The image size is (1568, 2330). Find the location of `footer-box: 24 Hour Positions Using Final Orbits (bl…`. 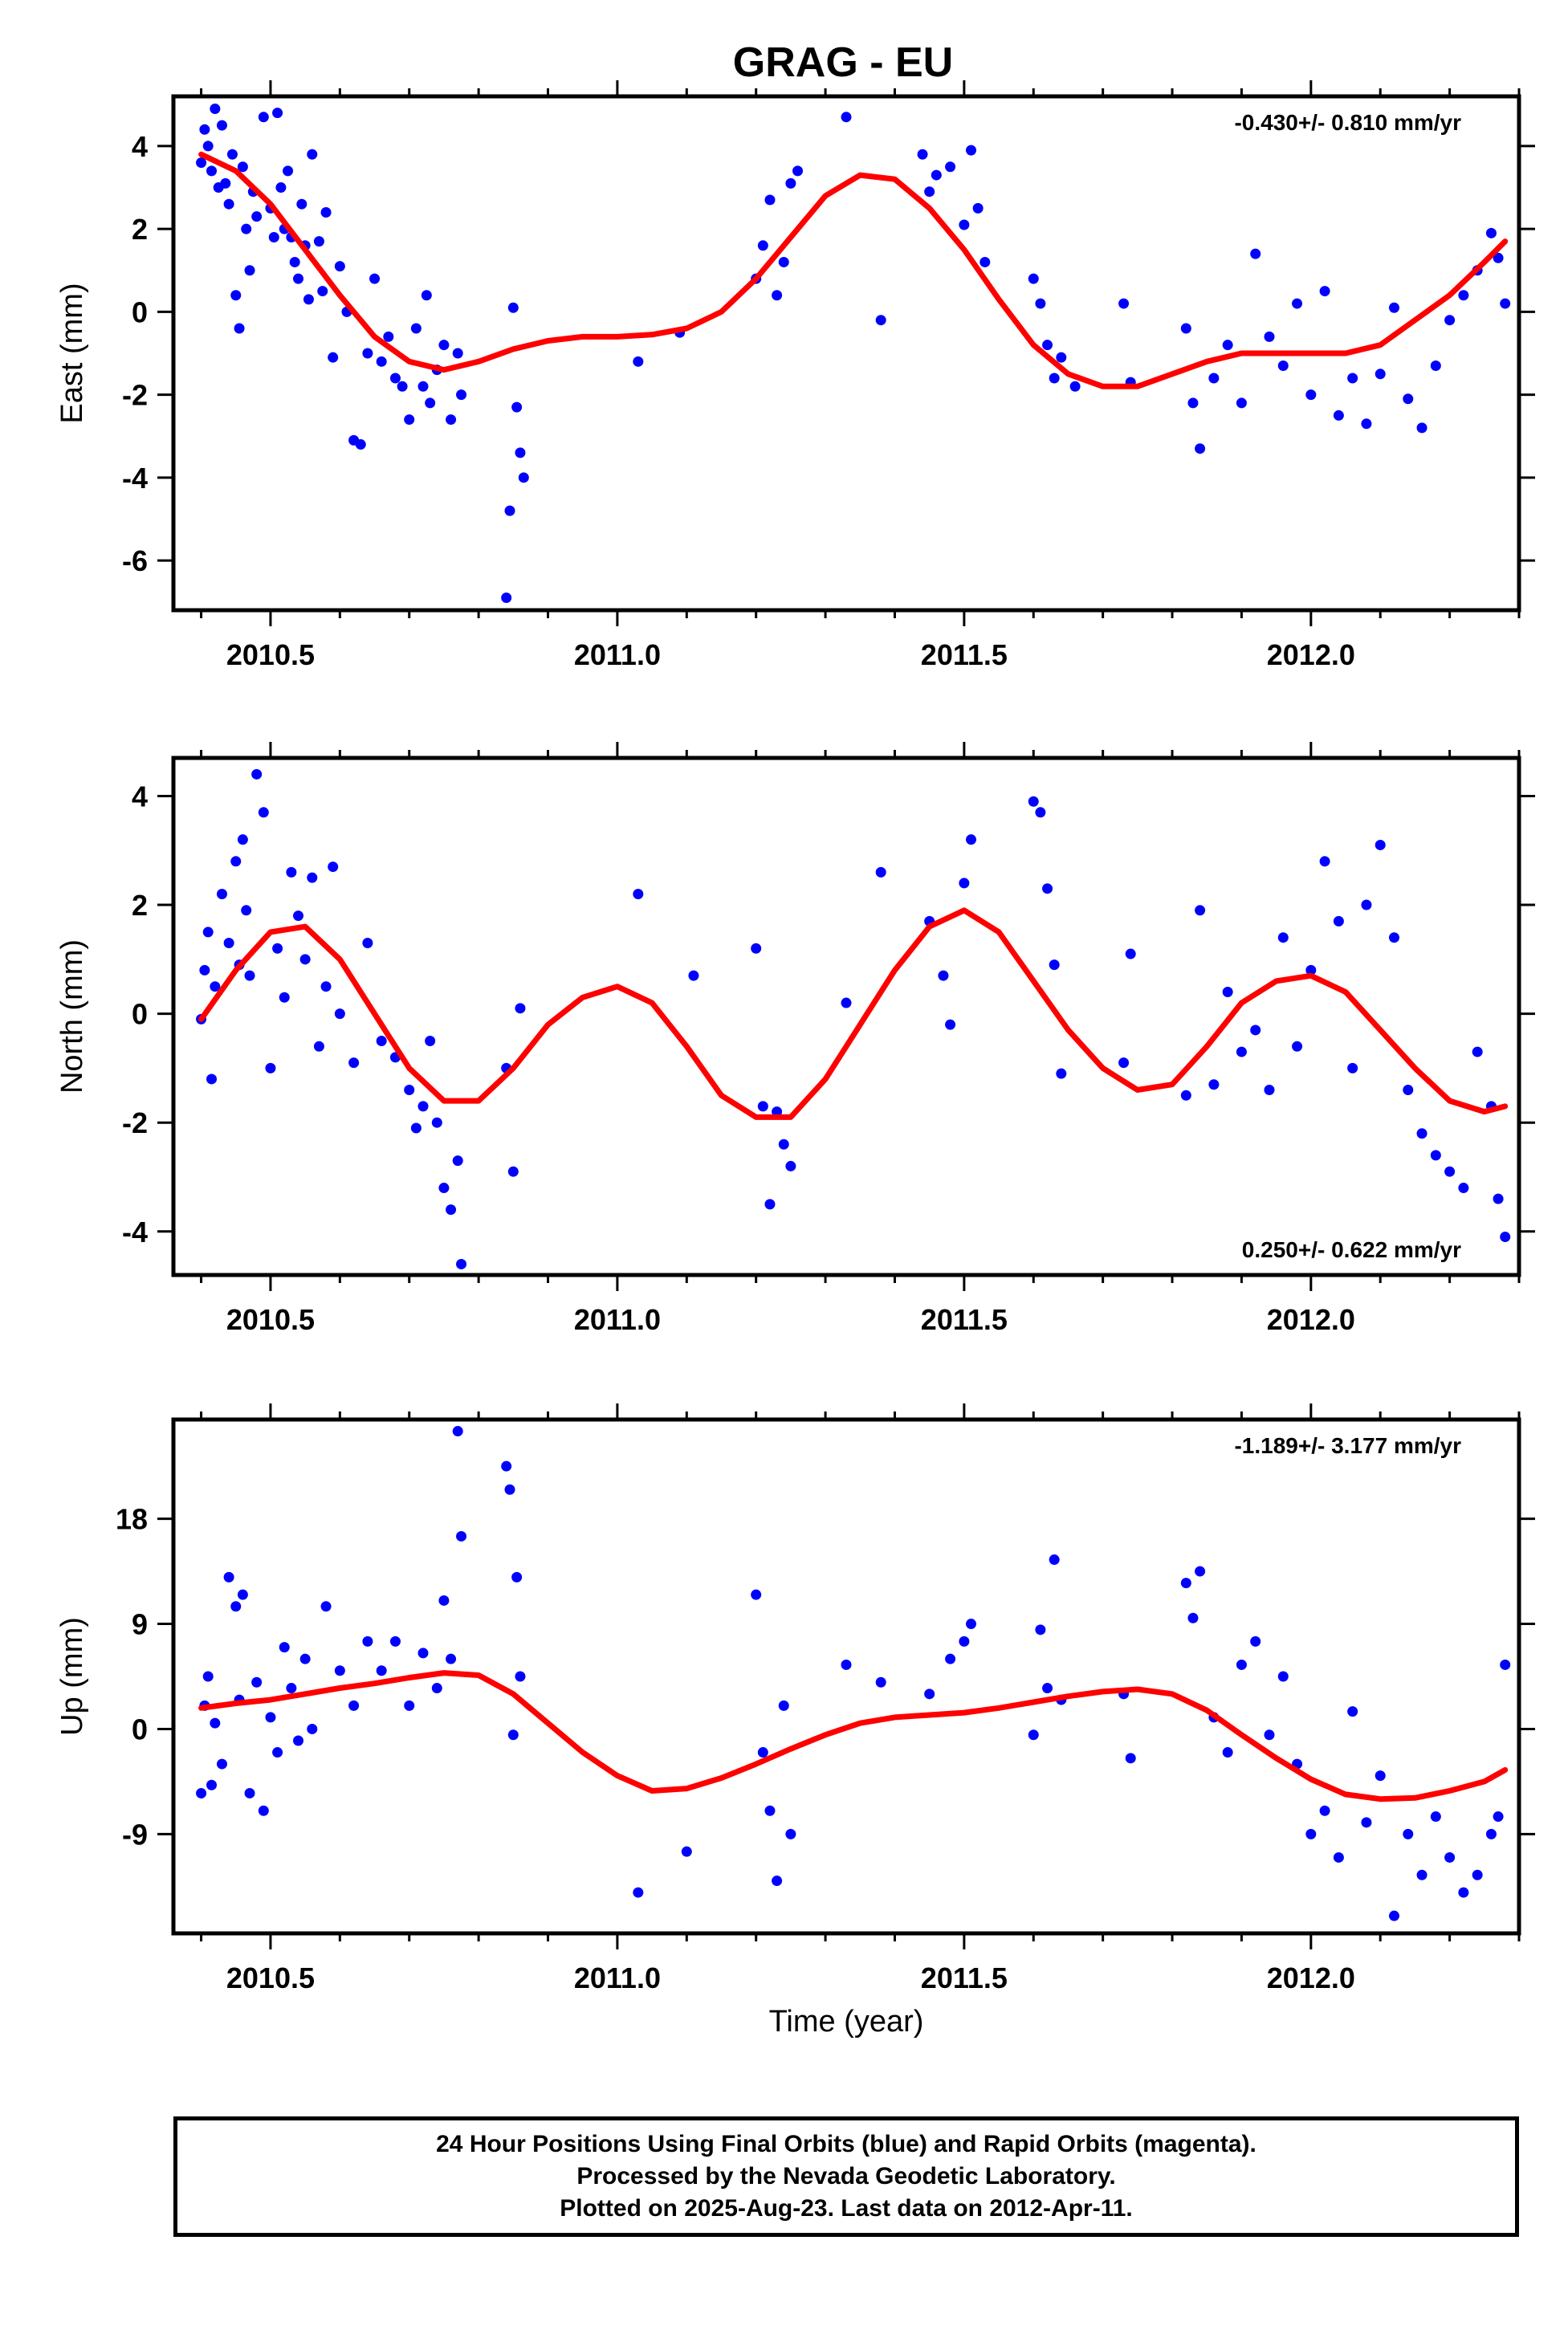

footer-box: 24 Hour Positions Using Final Orbits (bl… is located at coordinates (846, 2176).